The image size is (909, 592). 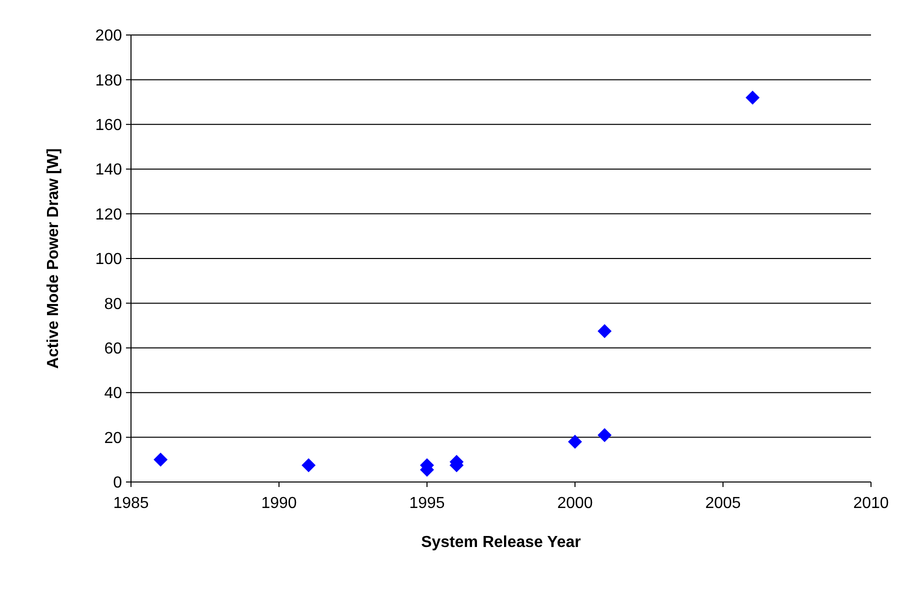 What do you see at coordinates (427, 503) in the screenshot?
I see `x-tick-label: 1995` at bounding box center [427, 503].